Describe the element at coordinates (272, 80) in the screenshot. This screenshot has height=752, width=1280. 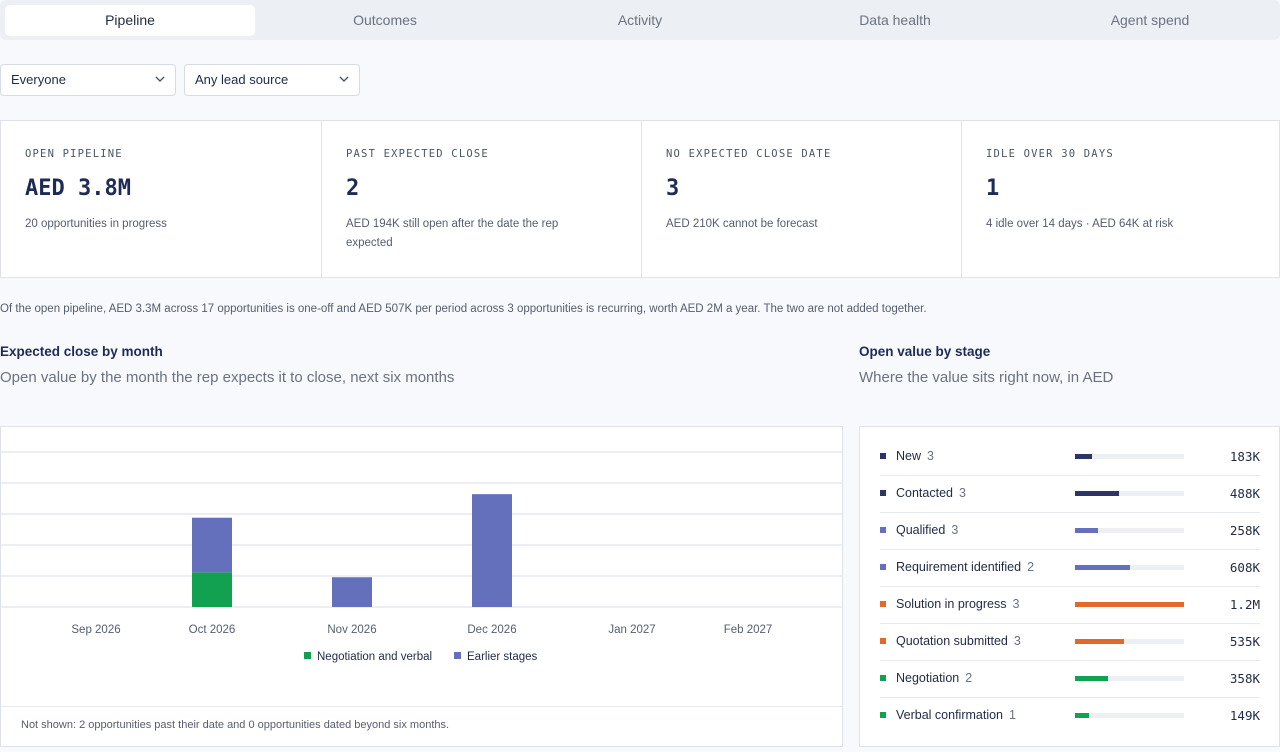
I see `lead-source-filter-select: Any lead source` at that location.